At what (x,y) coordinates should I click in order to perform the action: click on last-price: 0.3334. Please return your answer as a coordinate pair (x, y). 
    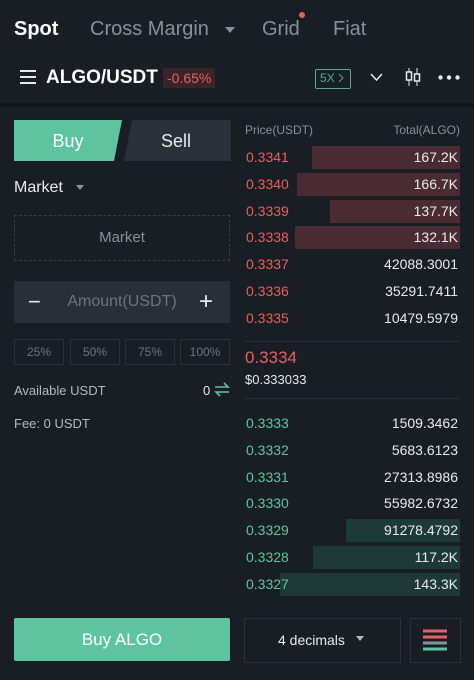
    Looking at the image, I should click on (271, 357).